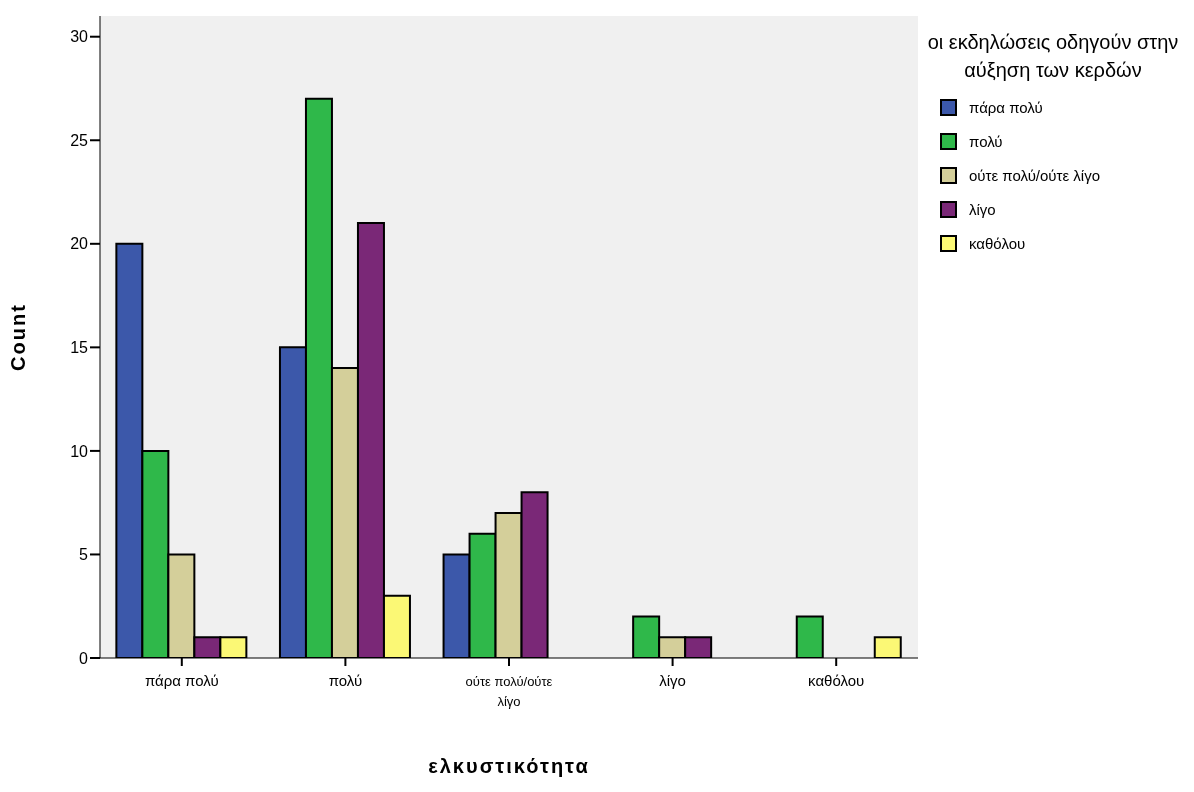  I want to click on y-tick-label: 0, so click(84, 658).